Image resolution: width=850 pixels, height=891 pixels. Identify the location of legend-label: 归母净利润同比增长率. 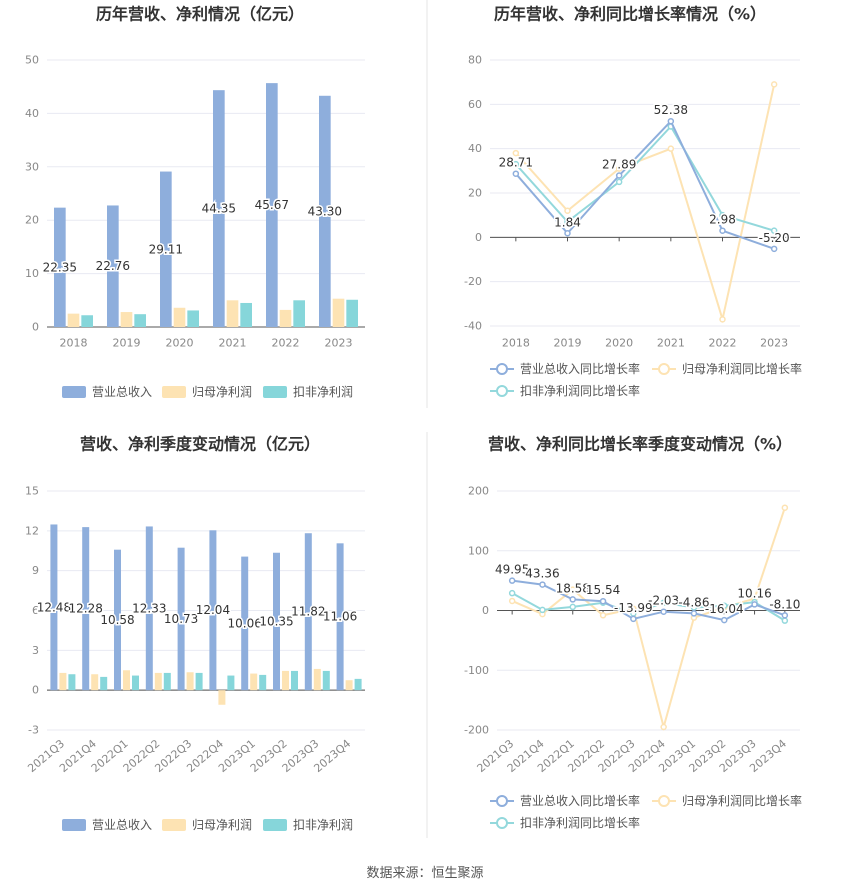
(742, 368).